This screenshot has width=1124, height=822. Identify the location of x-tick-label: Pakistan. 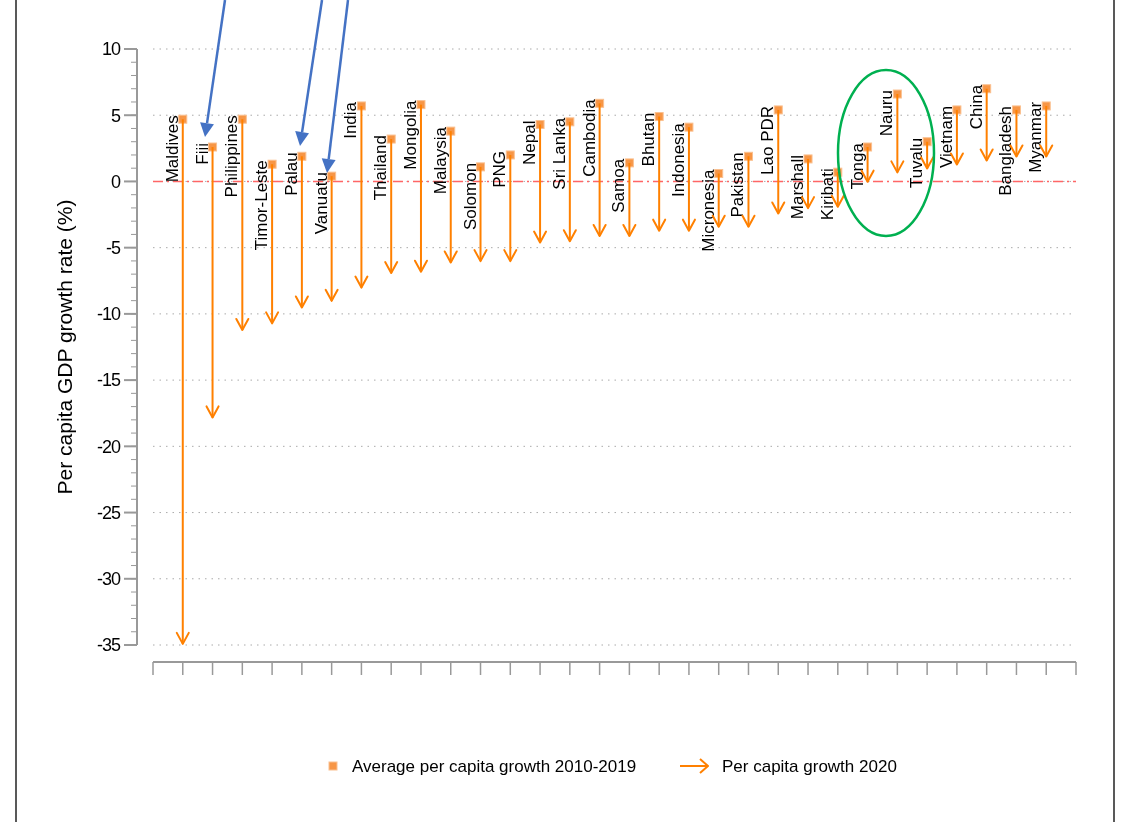
(738, 185).